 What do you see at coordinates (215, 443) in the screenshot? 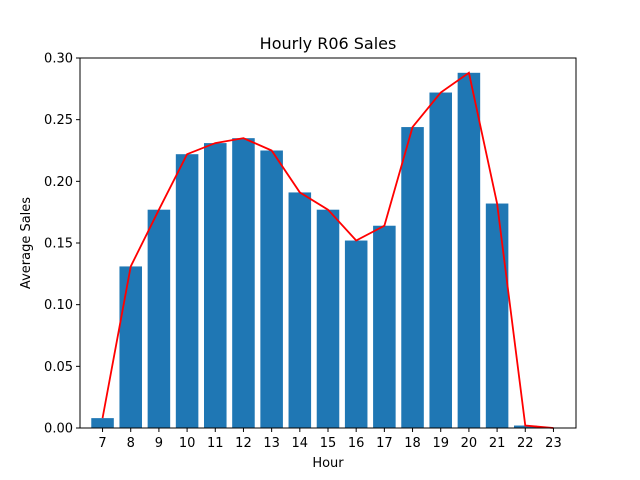
I see `x-tick-label-11: 11` at bounding box center [215, 443].